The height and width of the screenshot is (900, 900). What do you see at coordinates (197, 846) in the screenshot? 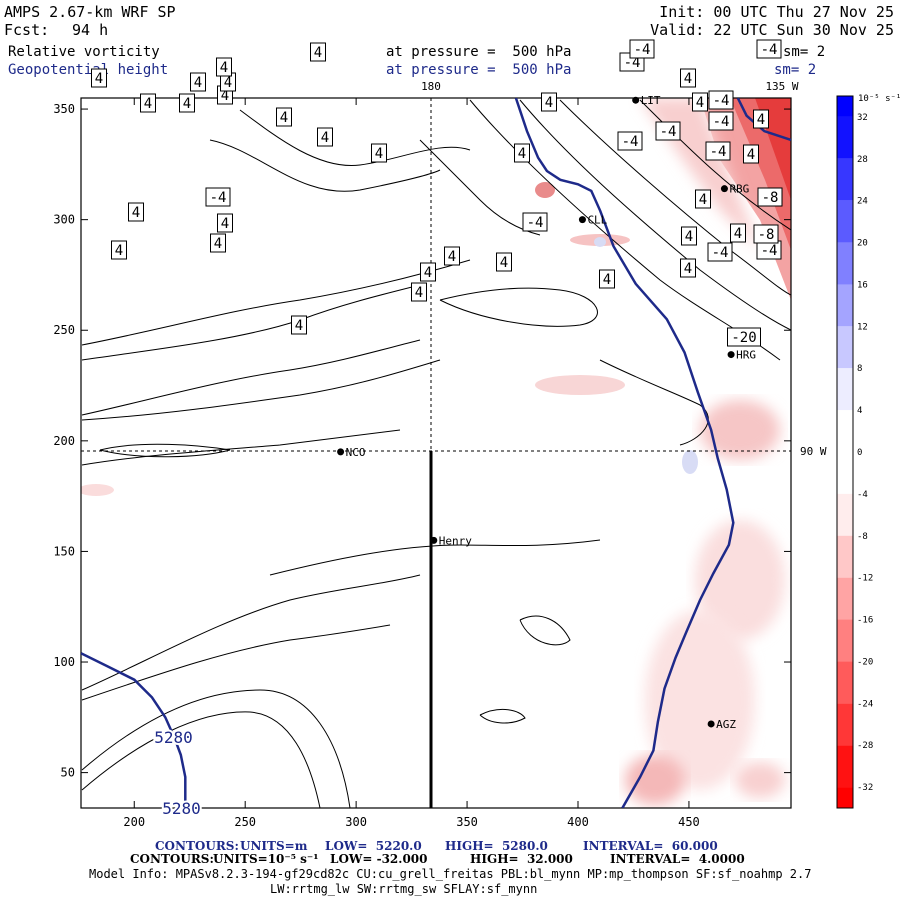
I see `height-contours-prefix: CONTOURS:` at bounding box center [197, 846].